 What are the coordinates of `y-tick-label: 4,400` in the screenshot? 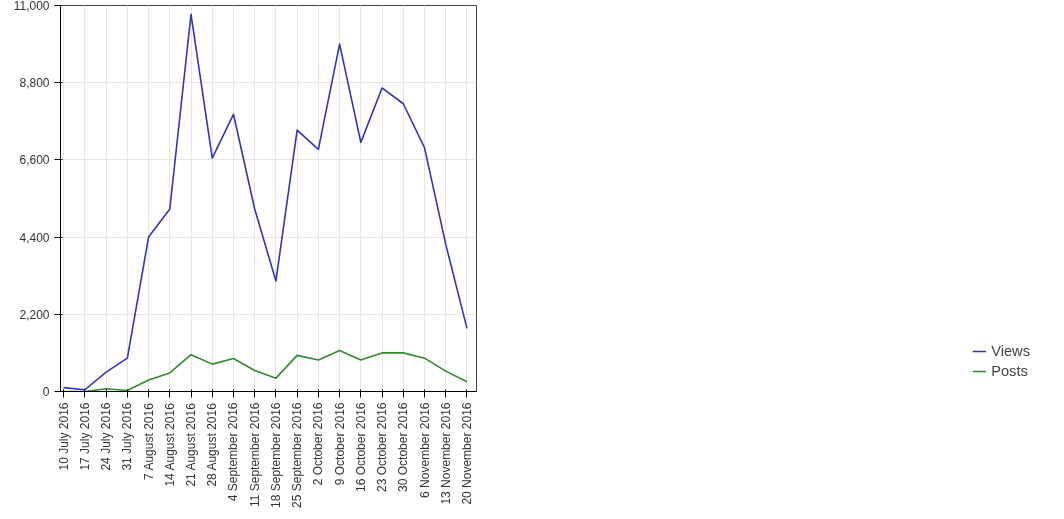 It's located at (34, 237).